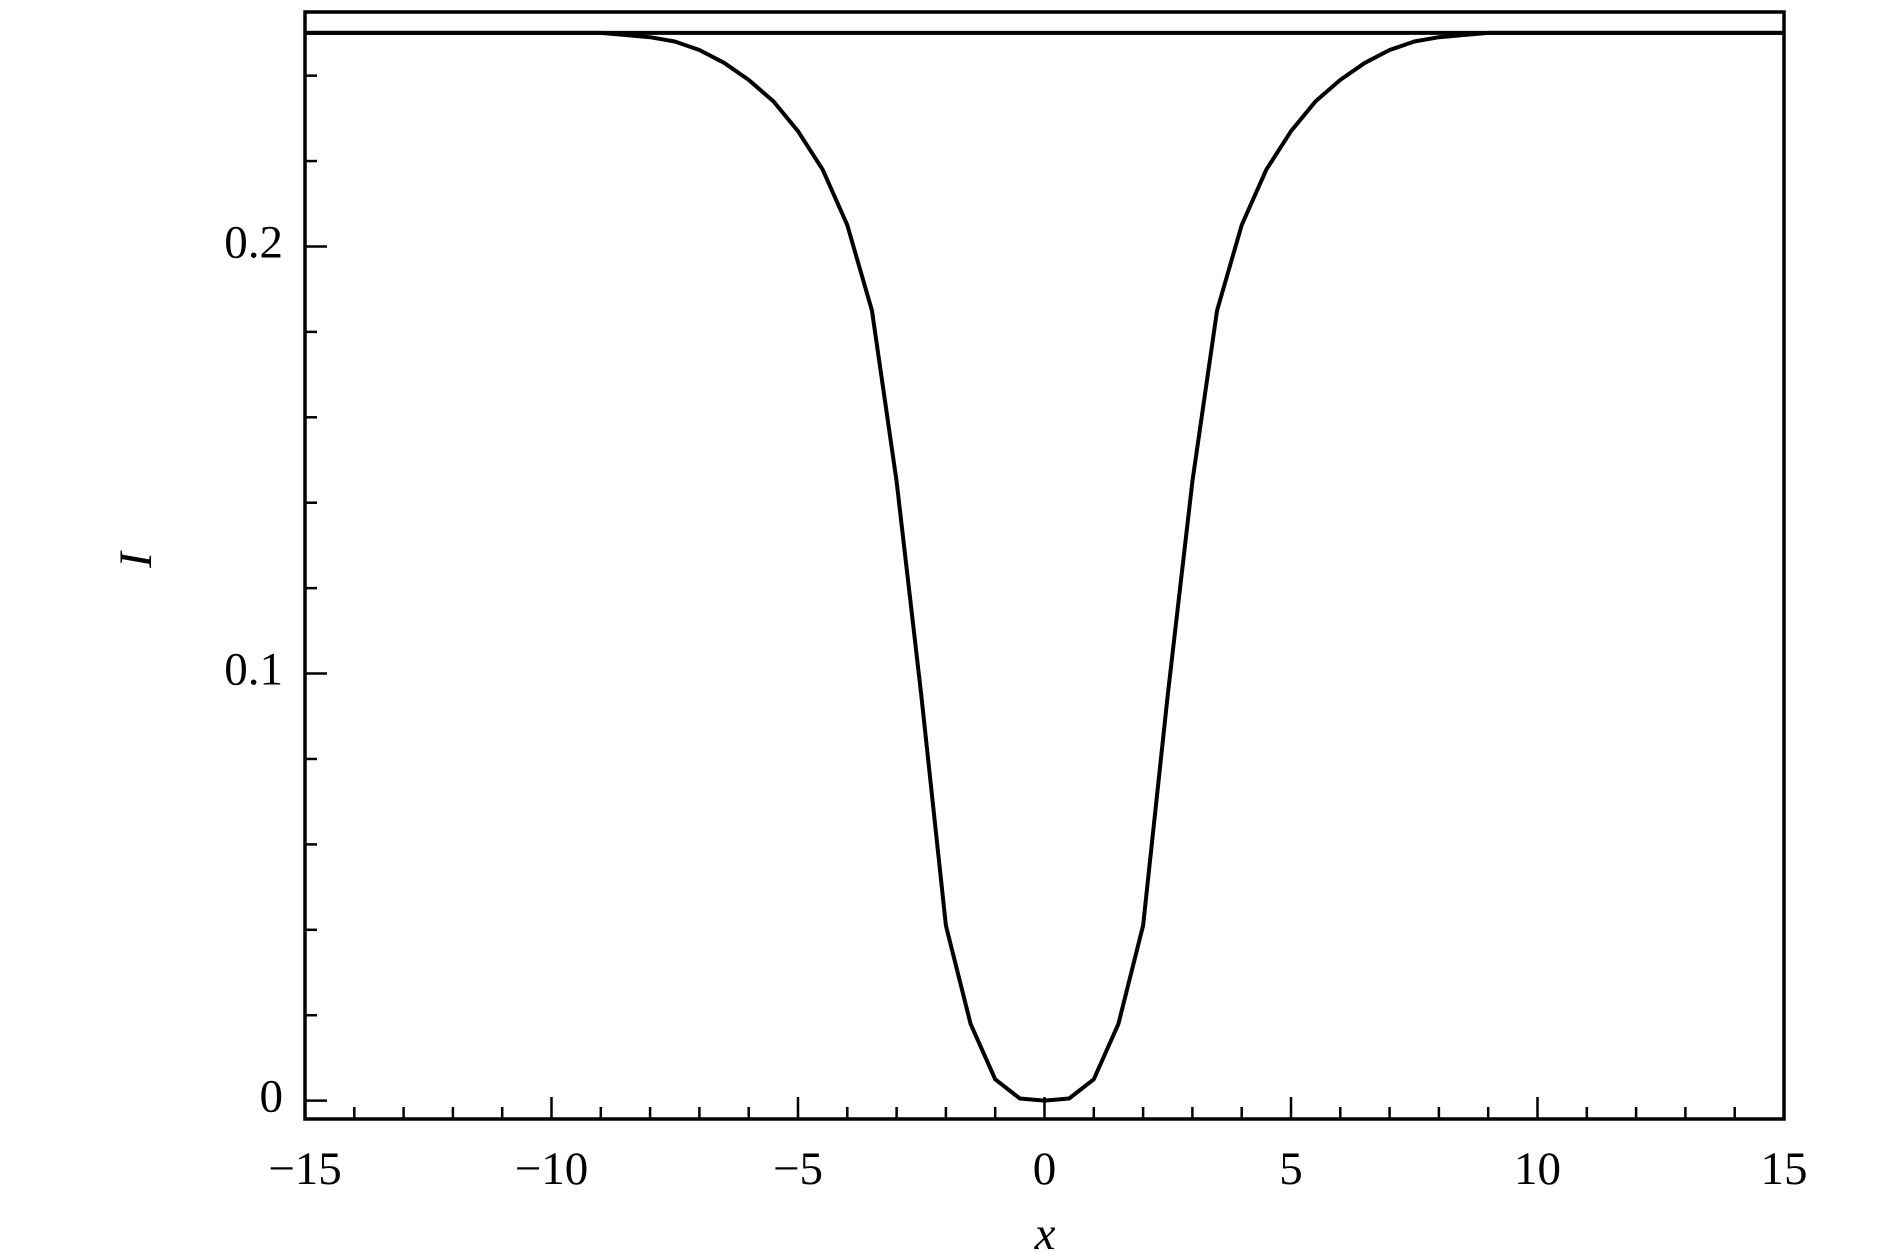 Image resolution: width=1890 pixels, height=1252 pixels. Describe the element at coordinates (552, 1169) in the screenshot. I see `x-tick-label: −10` at that location.